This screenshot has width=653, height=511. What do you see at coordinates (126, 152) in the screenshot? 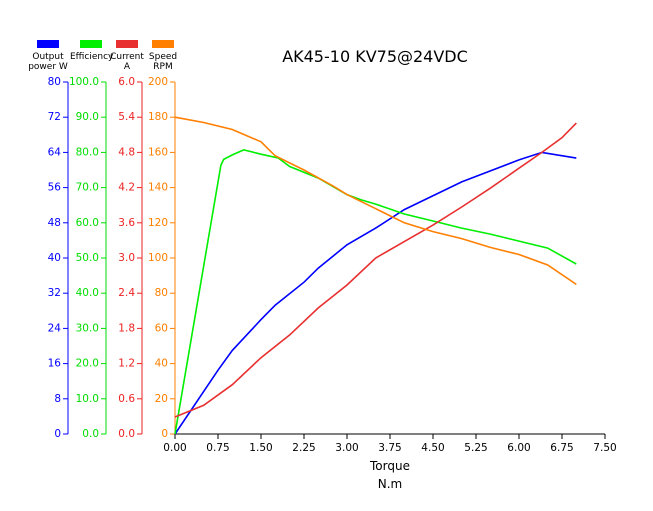
I see `y-tick-label: 4.8` at bounding box center [126, 152].